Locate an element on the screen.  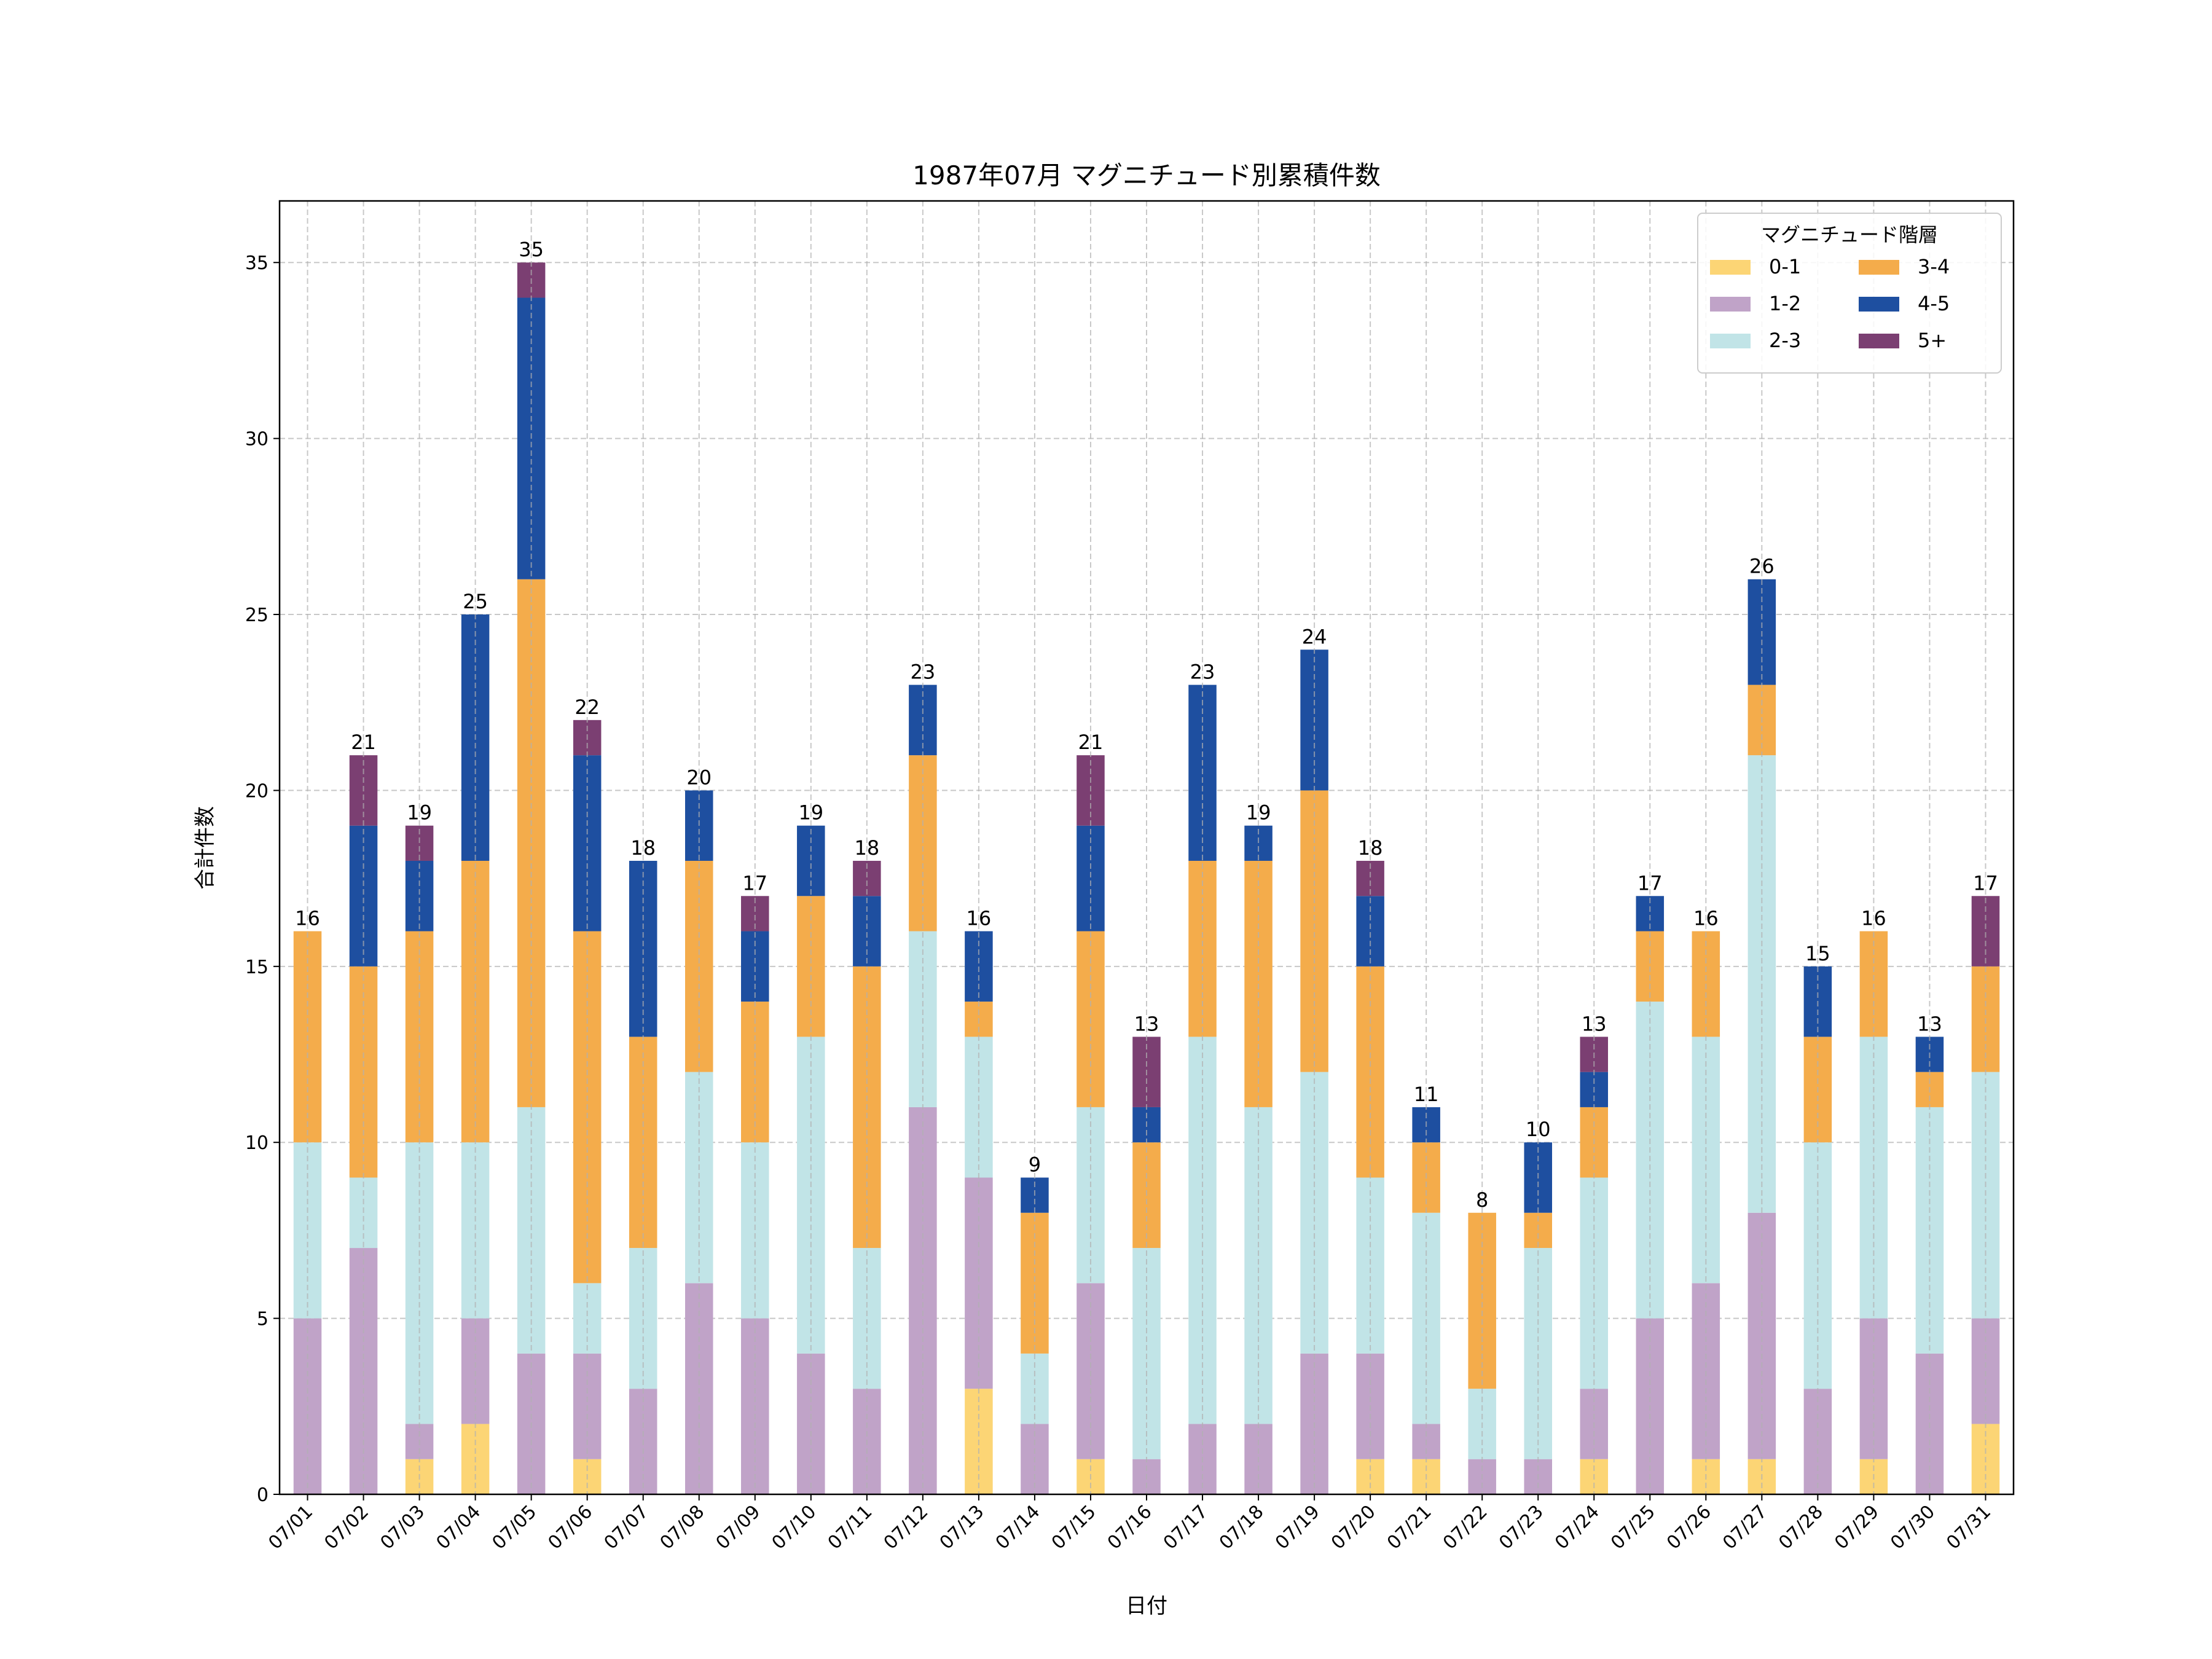
legend-box is located at coordinates (1849, 293).